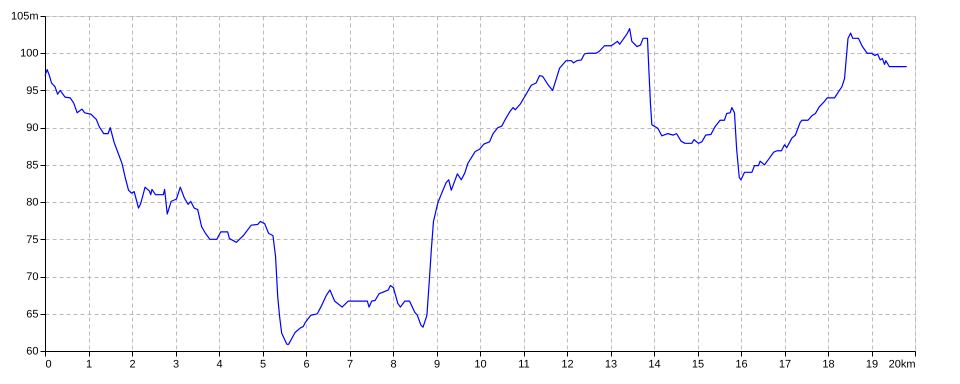 The height and width of the screenshot is (384, 960). Describe the element at coordinates (785, 364) in the screenshot. I see `x-tick-label: 17` at that location.